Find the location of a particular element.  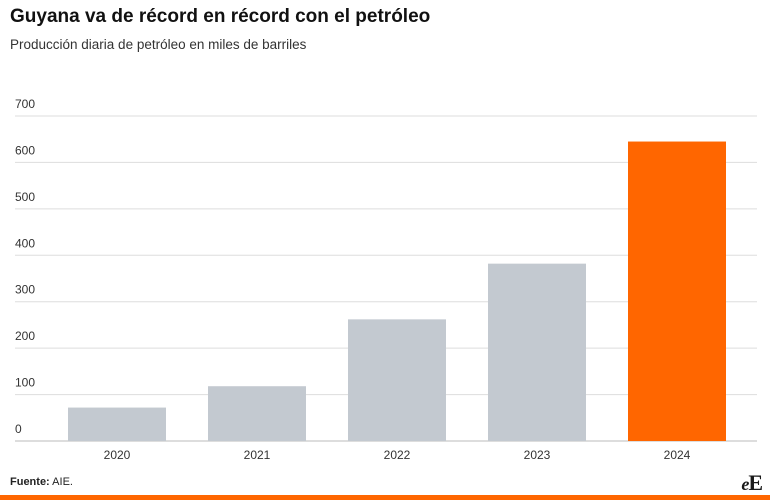

bar-2020 is located at coordinates (117, 424).